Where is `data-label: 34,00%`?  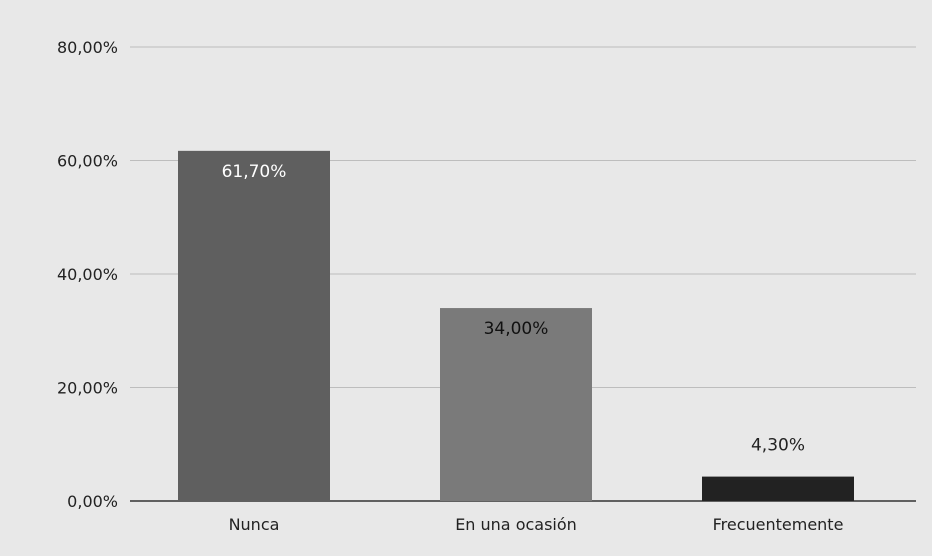 data-label: 34,00% is located at coordinates (516, 329).